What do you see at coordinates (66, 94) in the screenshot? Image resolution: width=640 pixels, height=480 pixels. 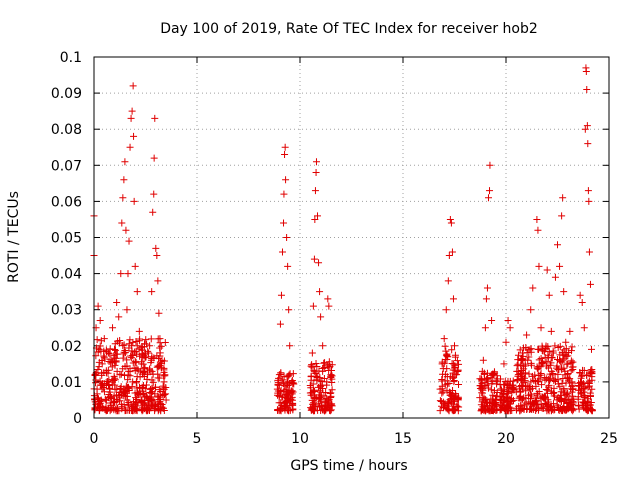 I see `y-tick-label: 0.09` at bounding box center [66, 94].